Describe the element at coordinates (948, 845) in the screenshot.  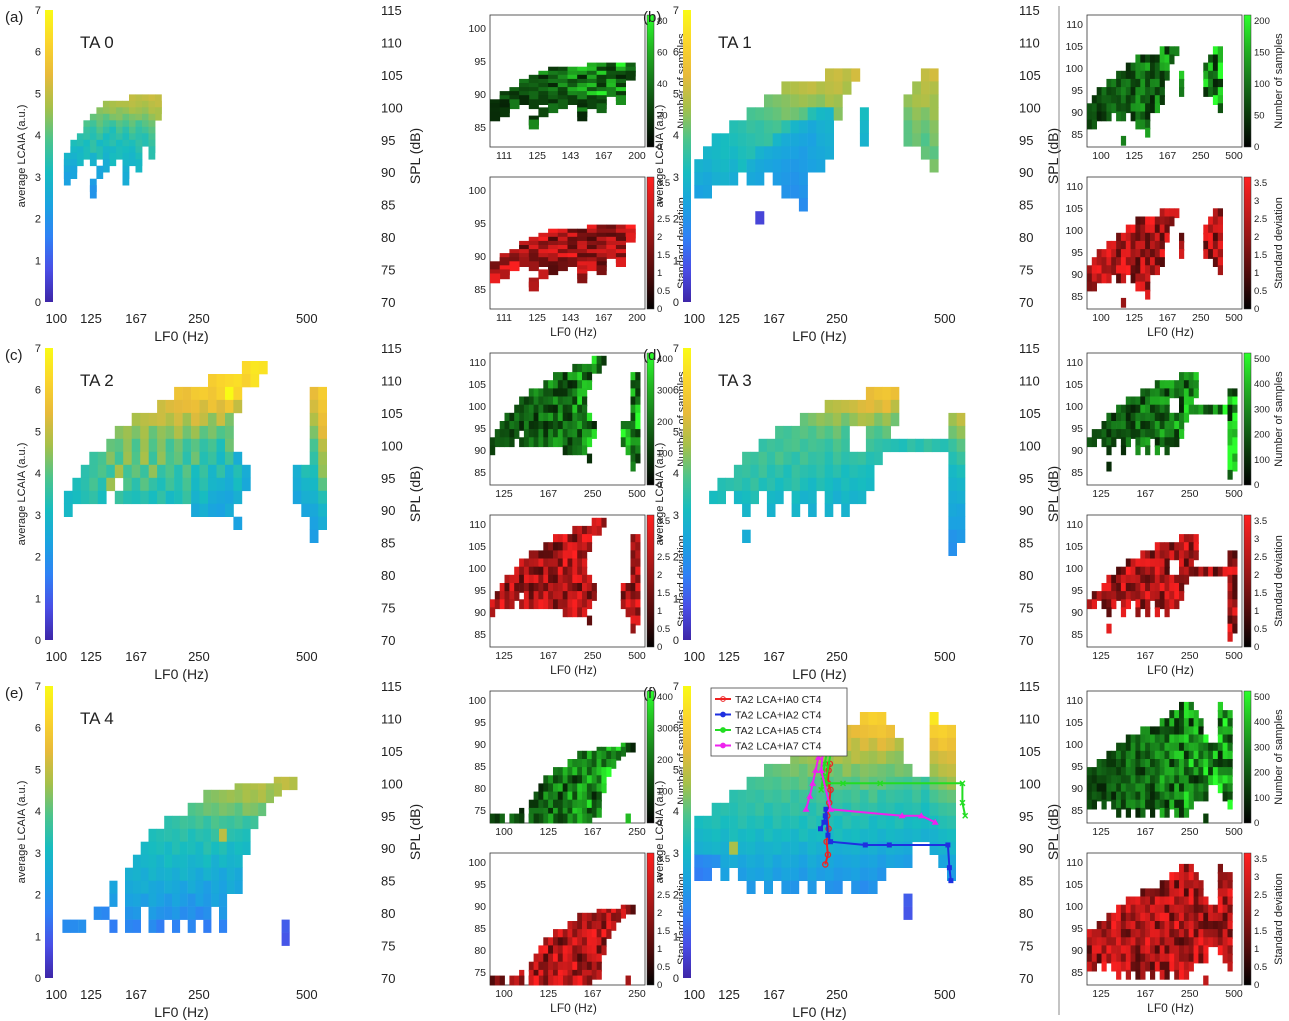
I see `overlay-marker` at that location.